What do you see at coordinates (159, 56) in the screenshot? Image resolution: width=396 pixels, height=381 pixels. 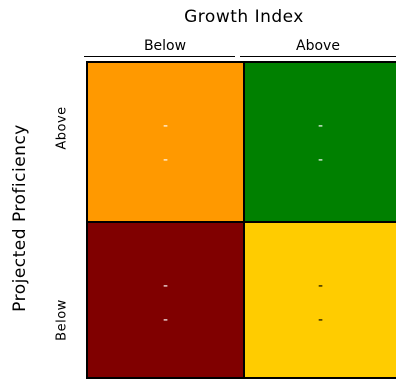 I see `x-axis-rule-left` at bounding box center [159, 56].